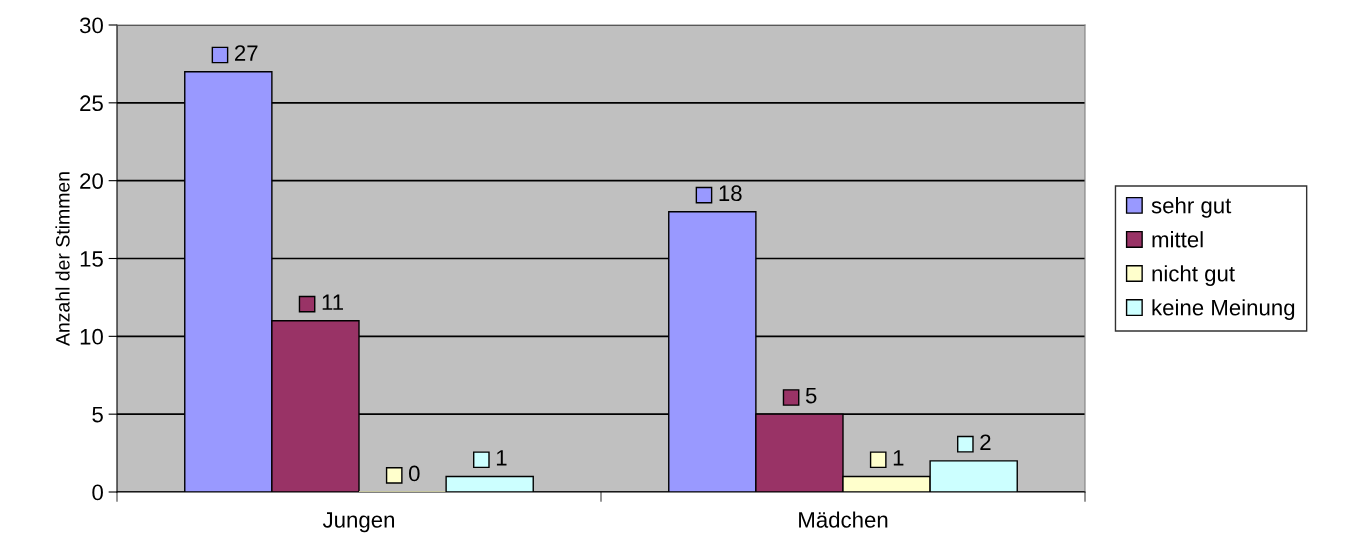 The width and height of the screenshot is (1364, 559). I want to click on x-tick-label: Mädchen, so click(843, 519).